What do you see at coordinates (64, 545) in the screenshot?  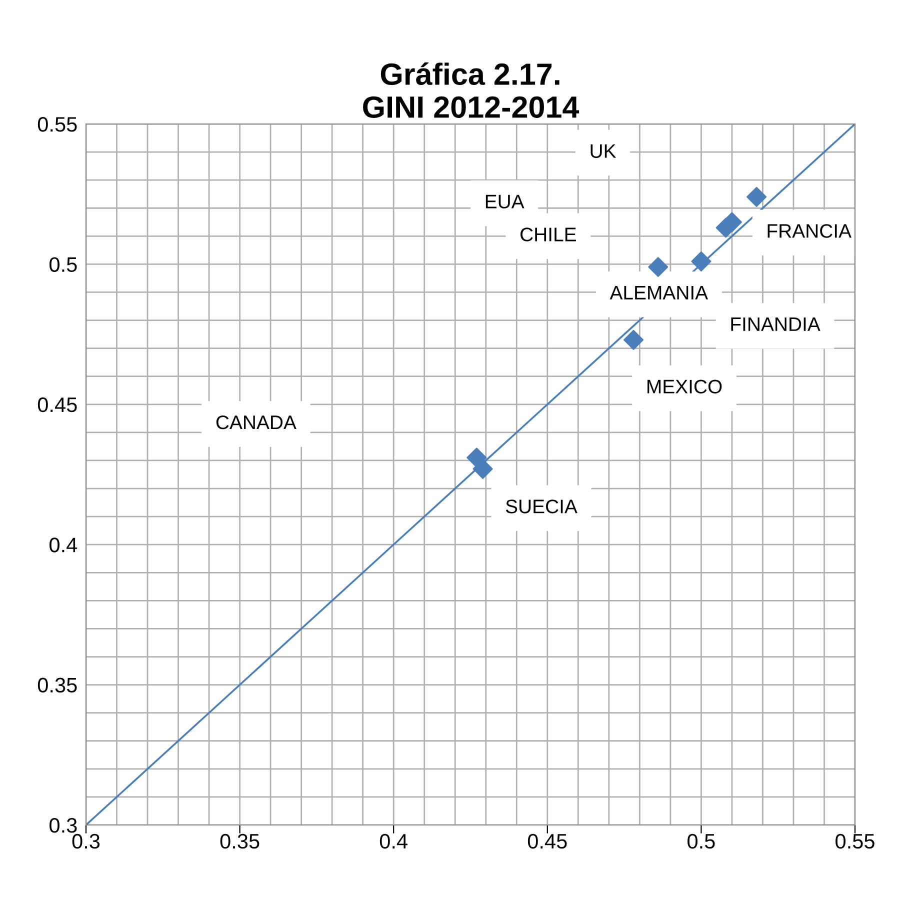 I see `y-tick-label: 0.4` at bounding box center [64, 545].